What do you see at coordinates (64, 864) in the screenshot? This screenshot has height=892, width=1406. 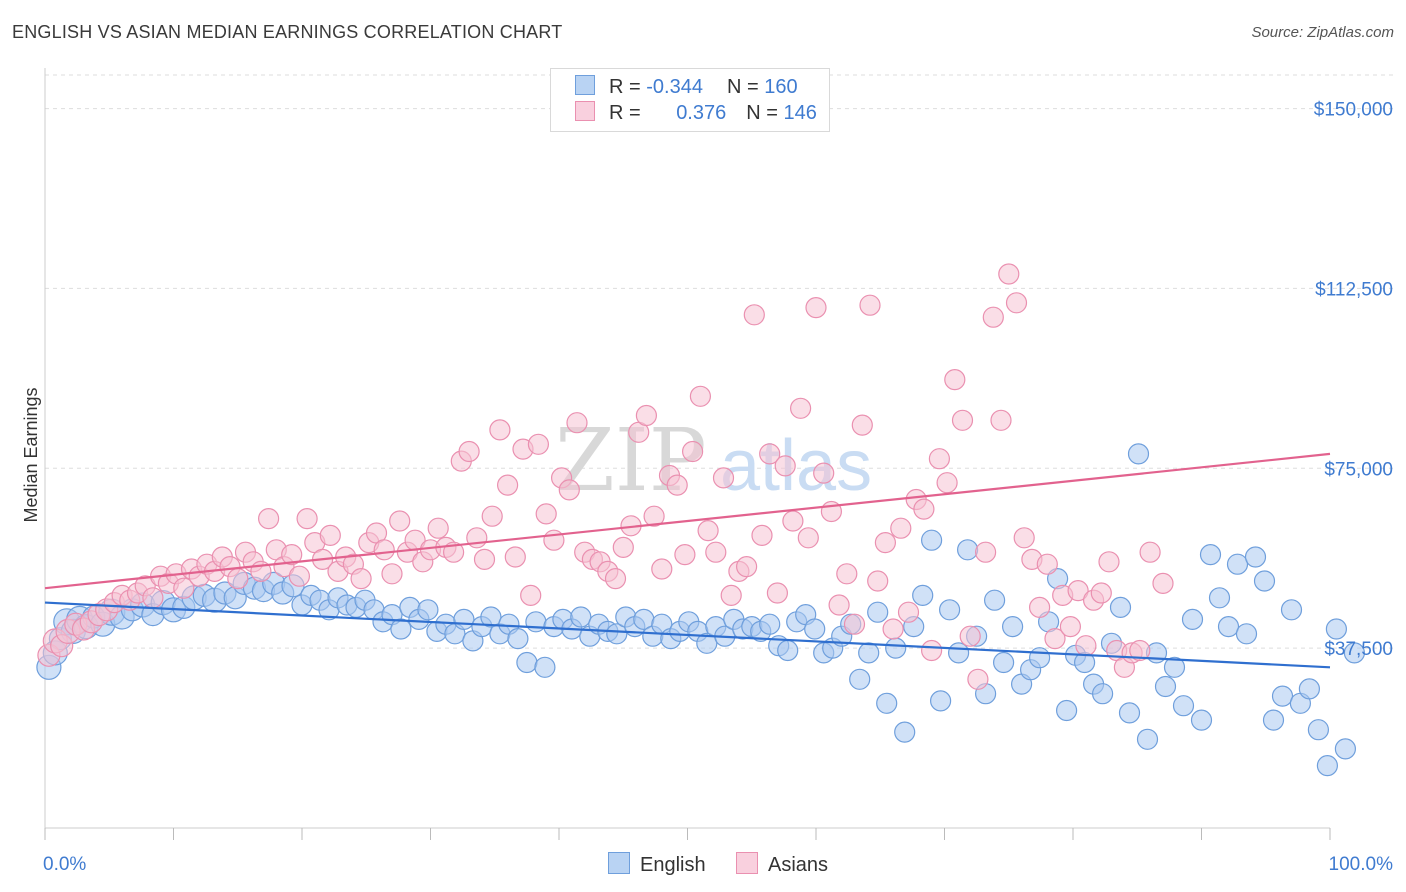 I see `x-tick-label-0: 0.0%` at bounding box center [64, 864].